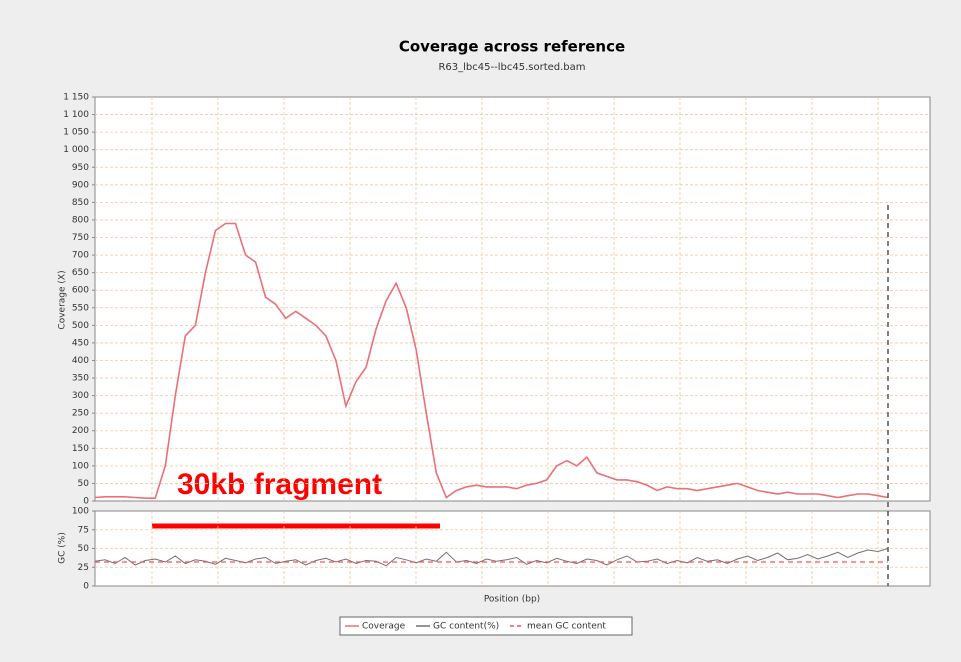 This screenshot has width=961, height=662. I want to click on y-tick-label: 800, so click(80, 220).